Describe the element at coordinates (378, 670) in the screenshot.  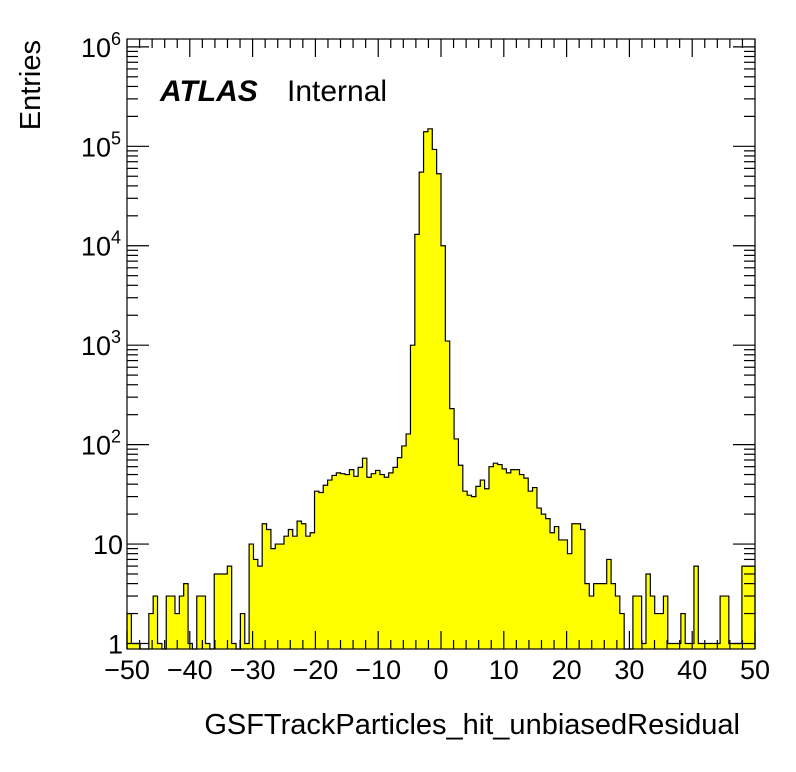
I see `x-tick-label: −10` at that location.